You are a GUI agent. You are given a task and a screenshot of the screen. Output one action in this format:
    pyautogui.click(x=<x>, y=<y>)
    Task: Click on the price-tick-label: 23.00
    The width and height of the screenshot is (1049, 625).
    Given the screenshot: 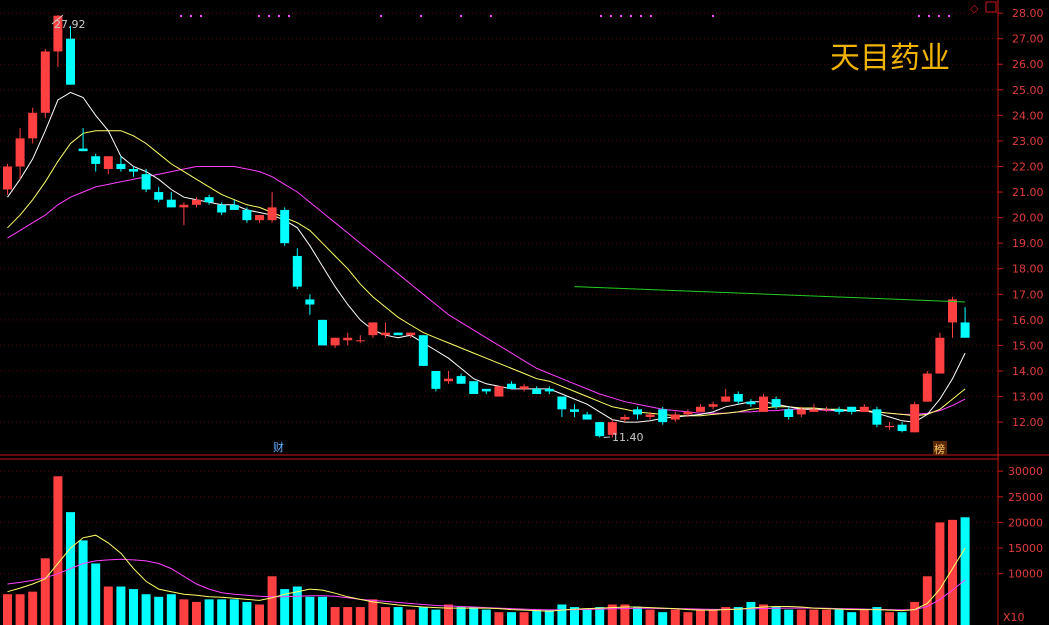 What is the action you would take?
    pyautogui.click(x=1028, y=141)
    